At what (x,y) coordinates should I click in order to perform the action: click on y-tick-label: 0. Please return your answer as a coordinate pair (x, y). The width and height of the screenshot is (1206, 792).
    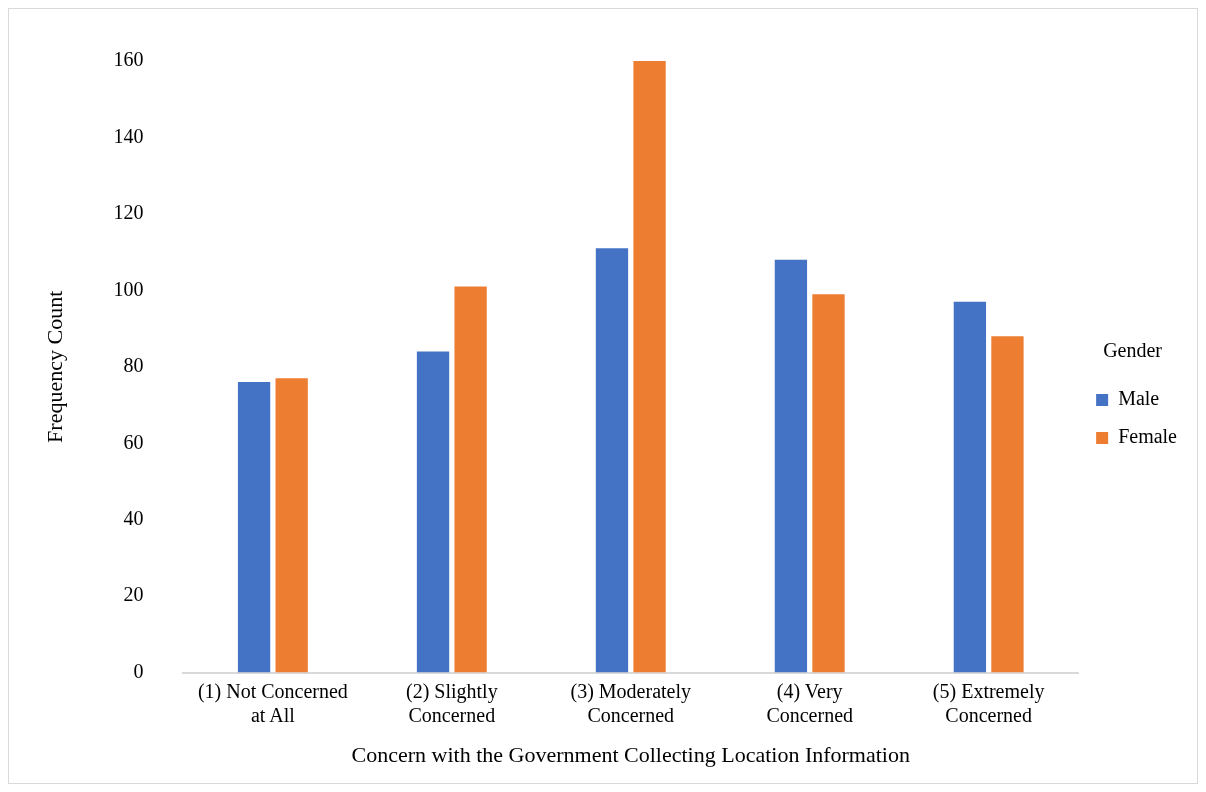
    Looking at the image, I should click on (138, 670).